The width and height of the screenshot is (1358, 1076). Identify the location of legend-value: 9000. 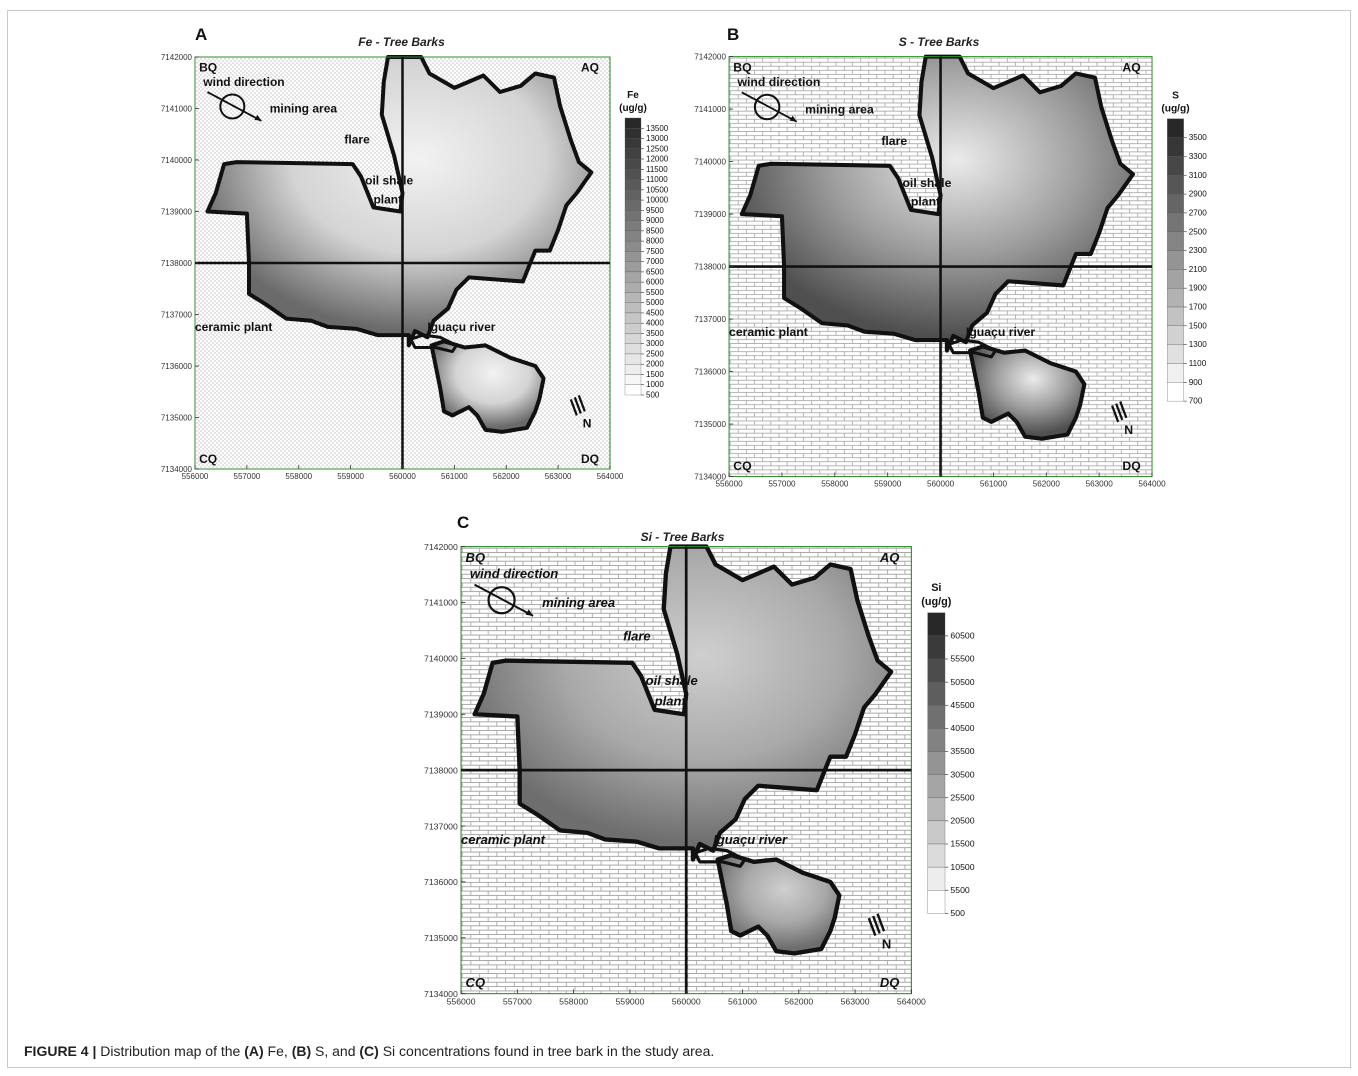
(655, 220).